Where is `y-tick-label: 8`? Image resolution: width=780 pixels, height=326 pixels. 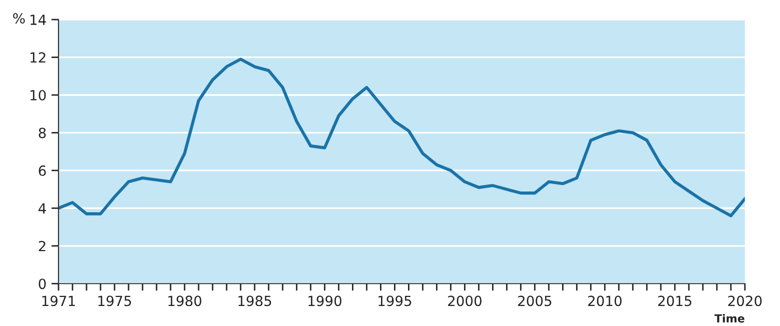 y-tick-label: 8 is located at coordinates (42, 133).